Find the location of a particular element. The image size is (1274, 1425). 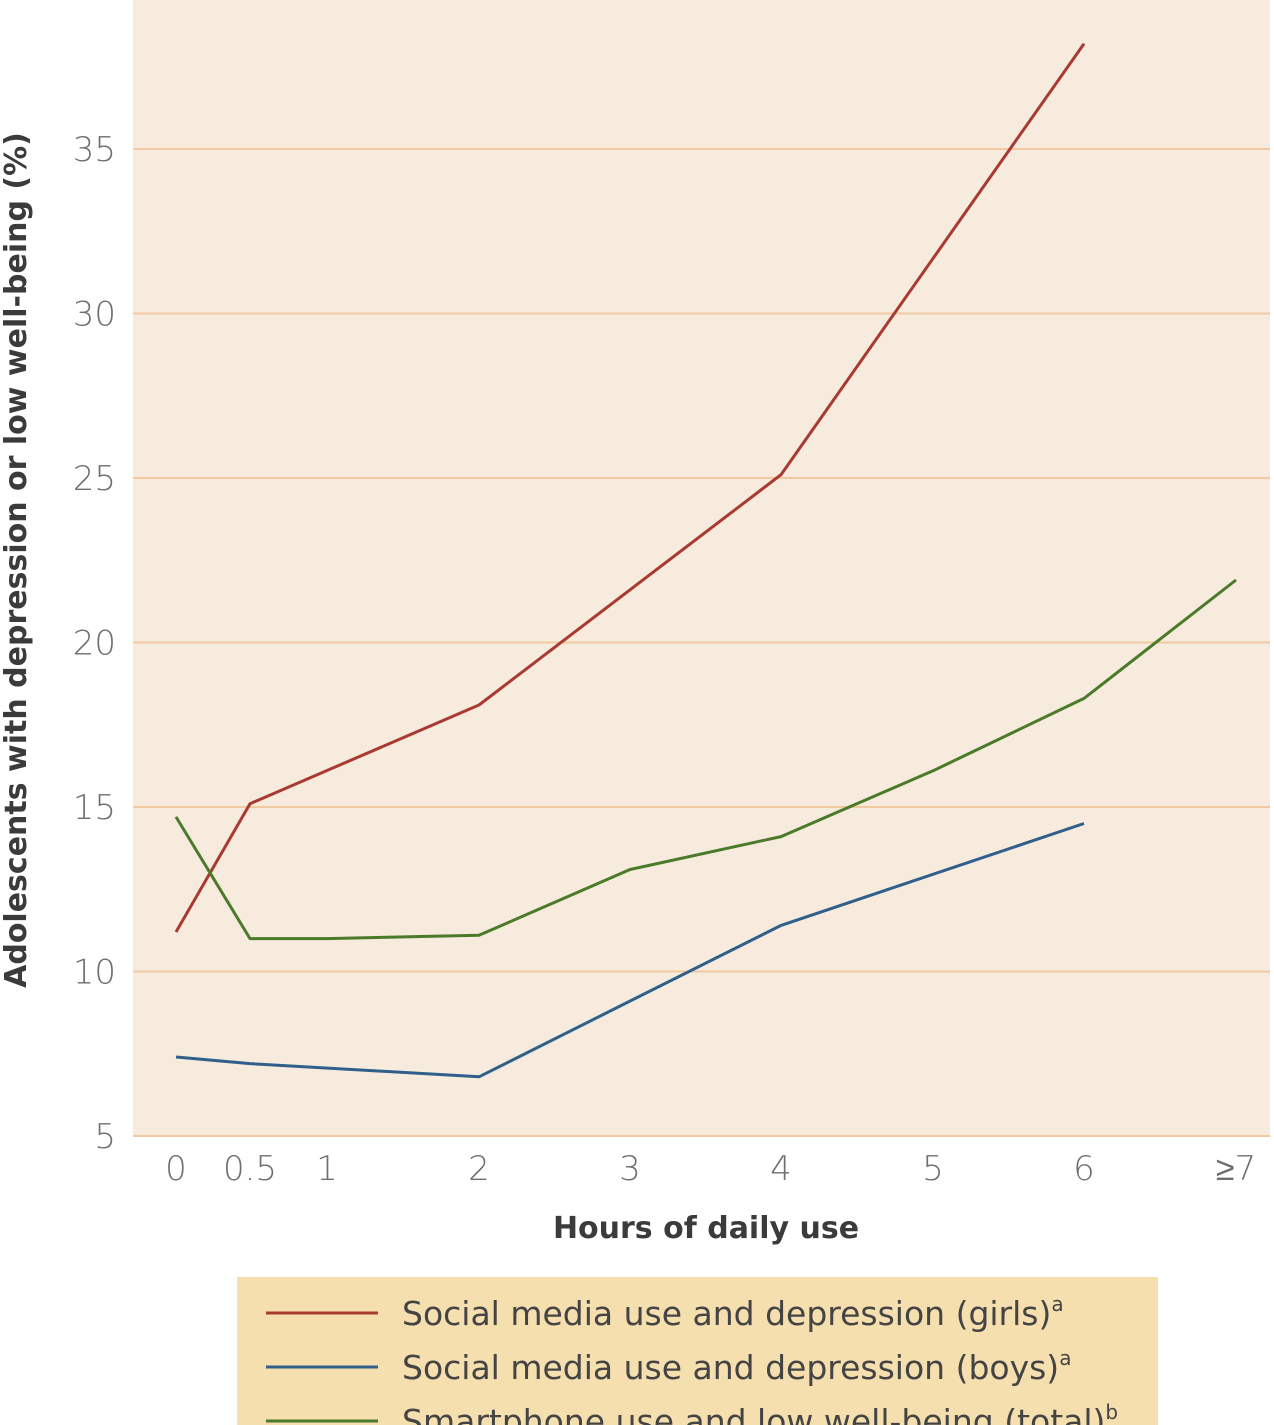

legend-label: Social media use and depression (girls)a is located at coordinates (733, 1312).